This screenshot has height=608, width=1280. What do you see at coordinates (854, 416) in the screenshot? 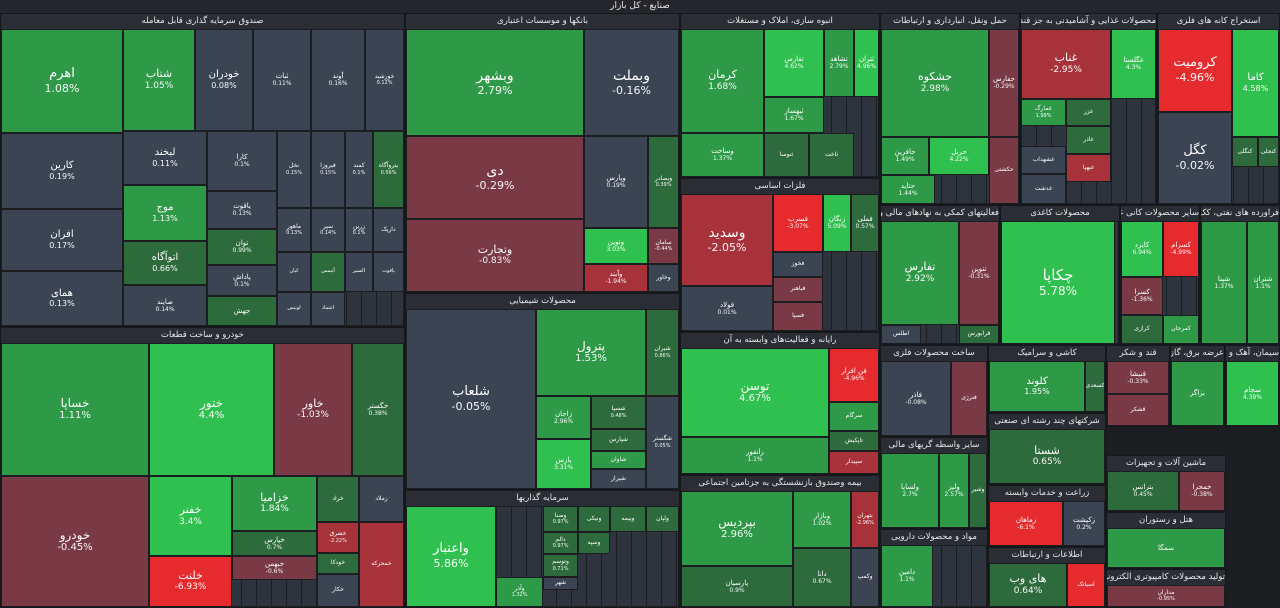
I see `symbol-tile: سرگام` at bounding box center [854, 416].